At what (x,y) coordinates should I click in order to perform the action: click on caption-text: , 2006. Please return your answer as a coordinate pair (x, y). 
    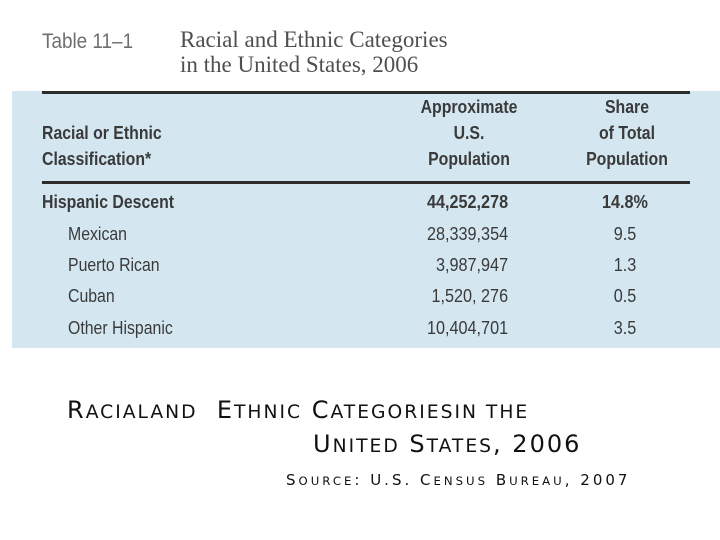
    Looking at the image, I should click on (537, 444).